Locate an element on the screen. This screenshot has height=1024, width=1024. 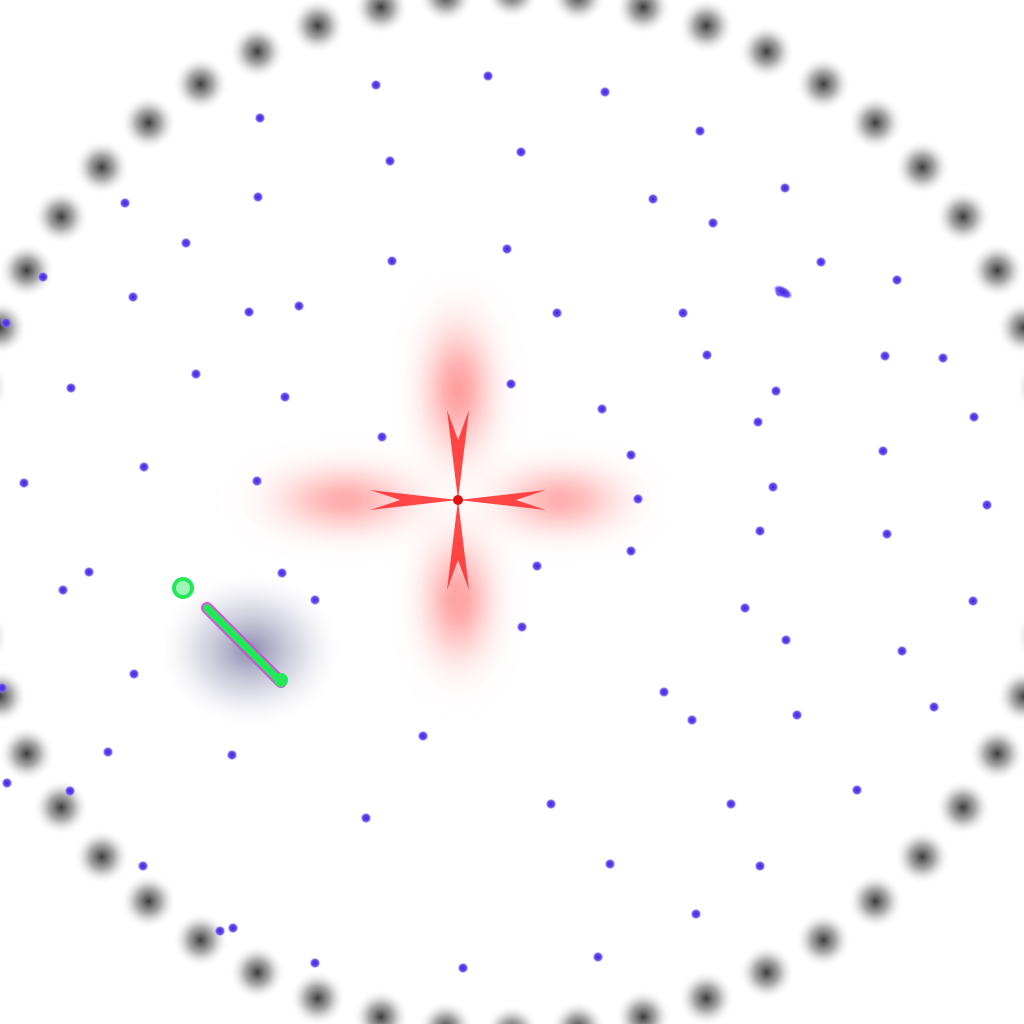
green-ring-cursor-icon is located at coordinates (183, 588).